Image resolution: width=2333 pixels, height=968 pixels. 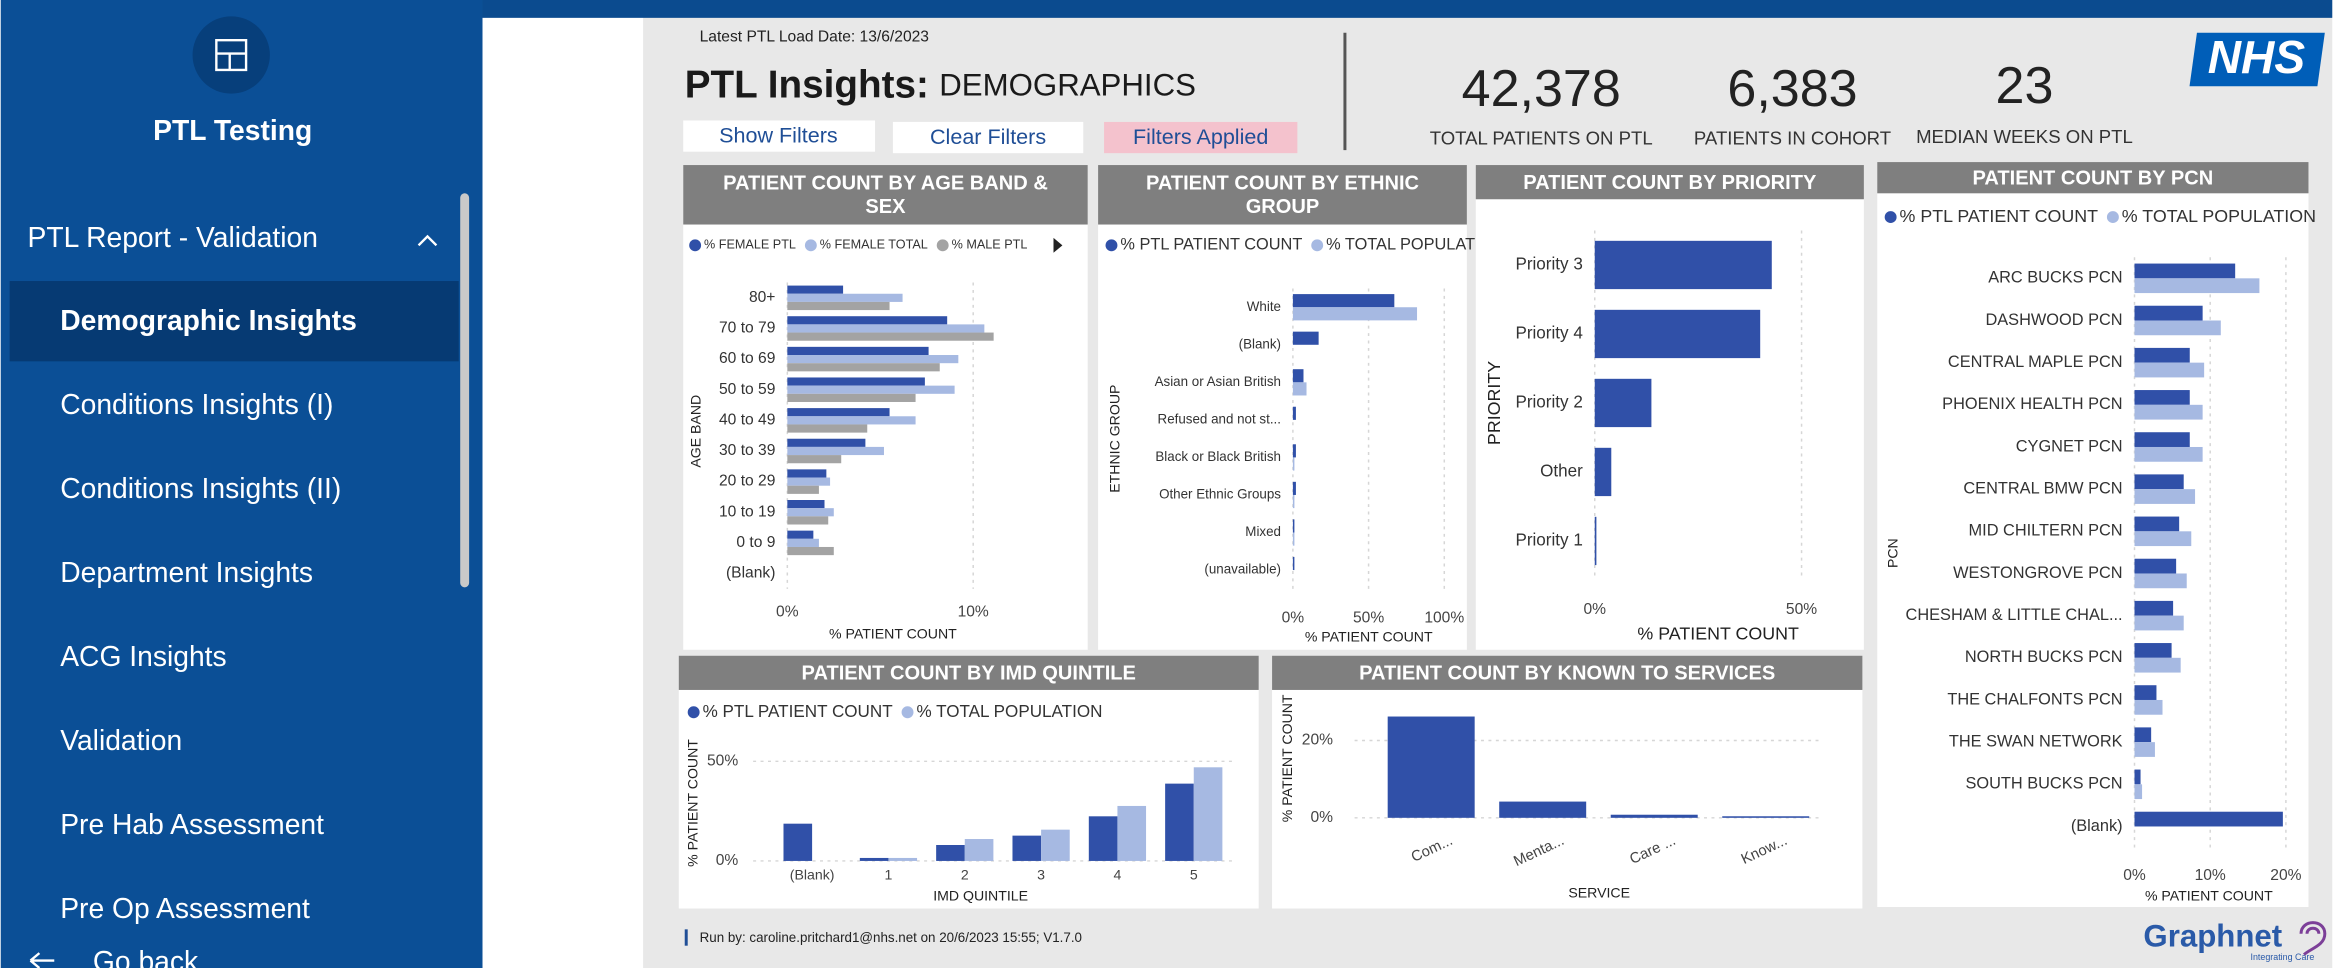 I want to click on load-date: Latest PTL Load Date: 13/6/2023, so click(x=814, y=36).